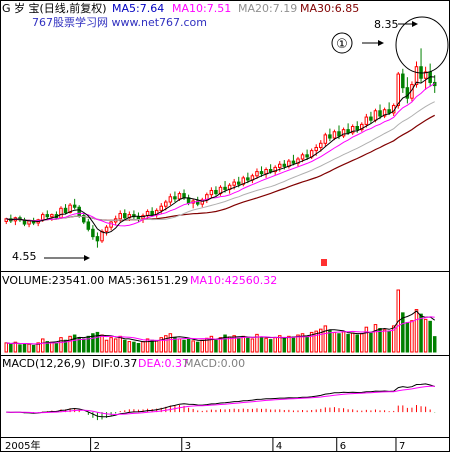 This screenshot has width=450, height=452. I want to click on x-axis-tick-label: 6, so click(343, 446).